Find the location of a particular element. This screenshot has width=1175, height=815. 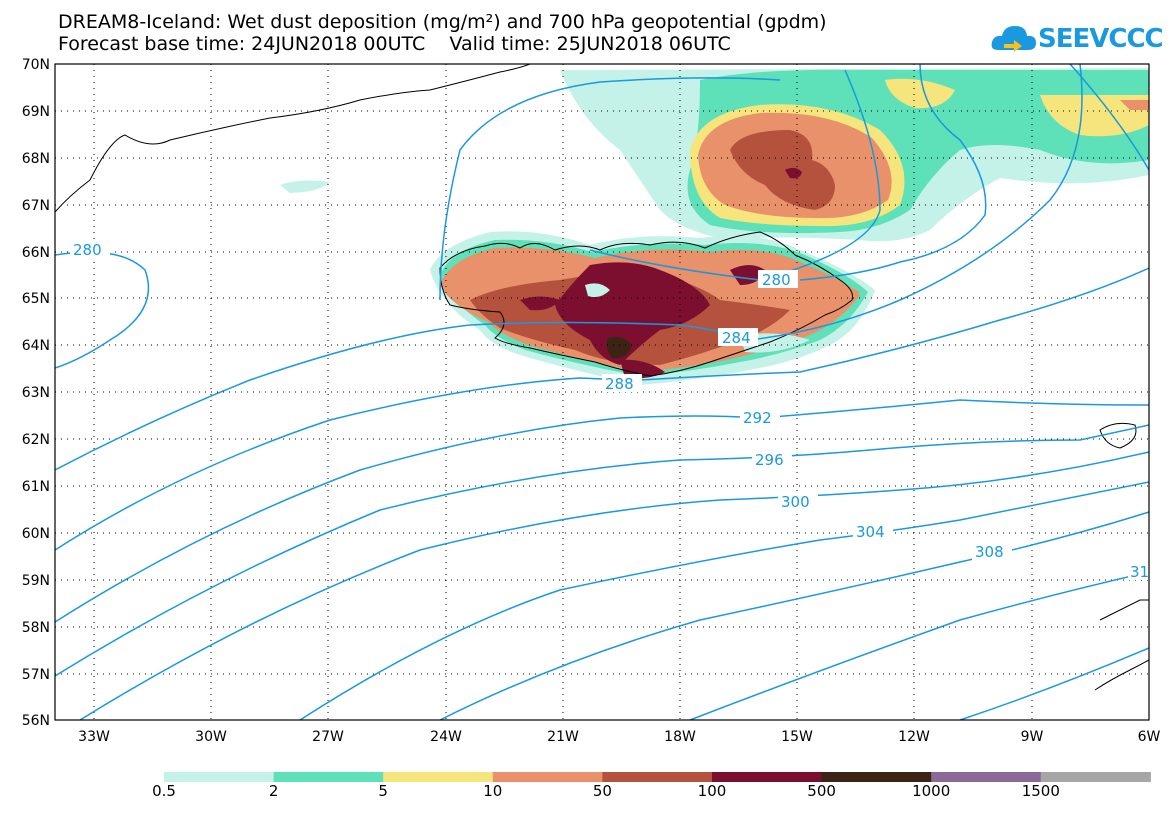

contour-label-304: 304 is located at coordinates (870, 532).